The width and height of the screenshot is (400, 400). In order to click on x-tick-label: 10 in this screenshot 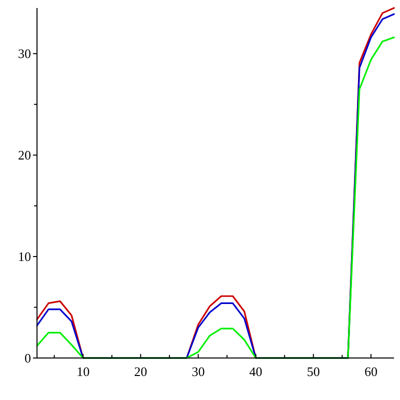, I will do `click(83, 371)`.